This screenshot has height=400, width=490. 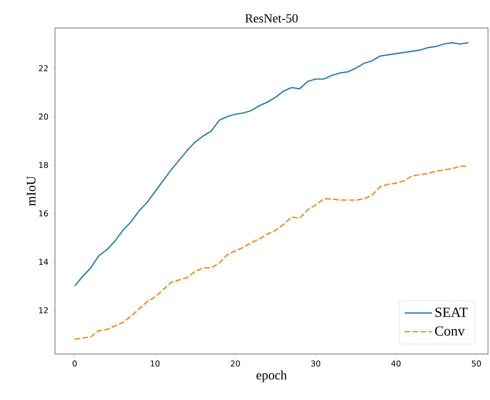 I want to click on legend-label: Conv, so click(x=450, y=331).